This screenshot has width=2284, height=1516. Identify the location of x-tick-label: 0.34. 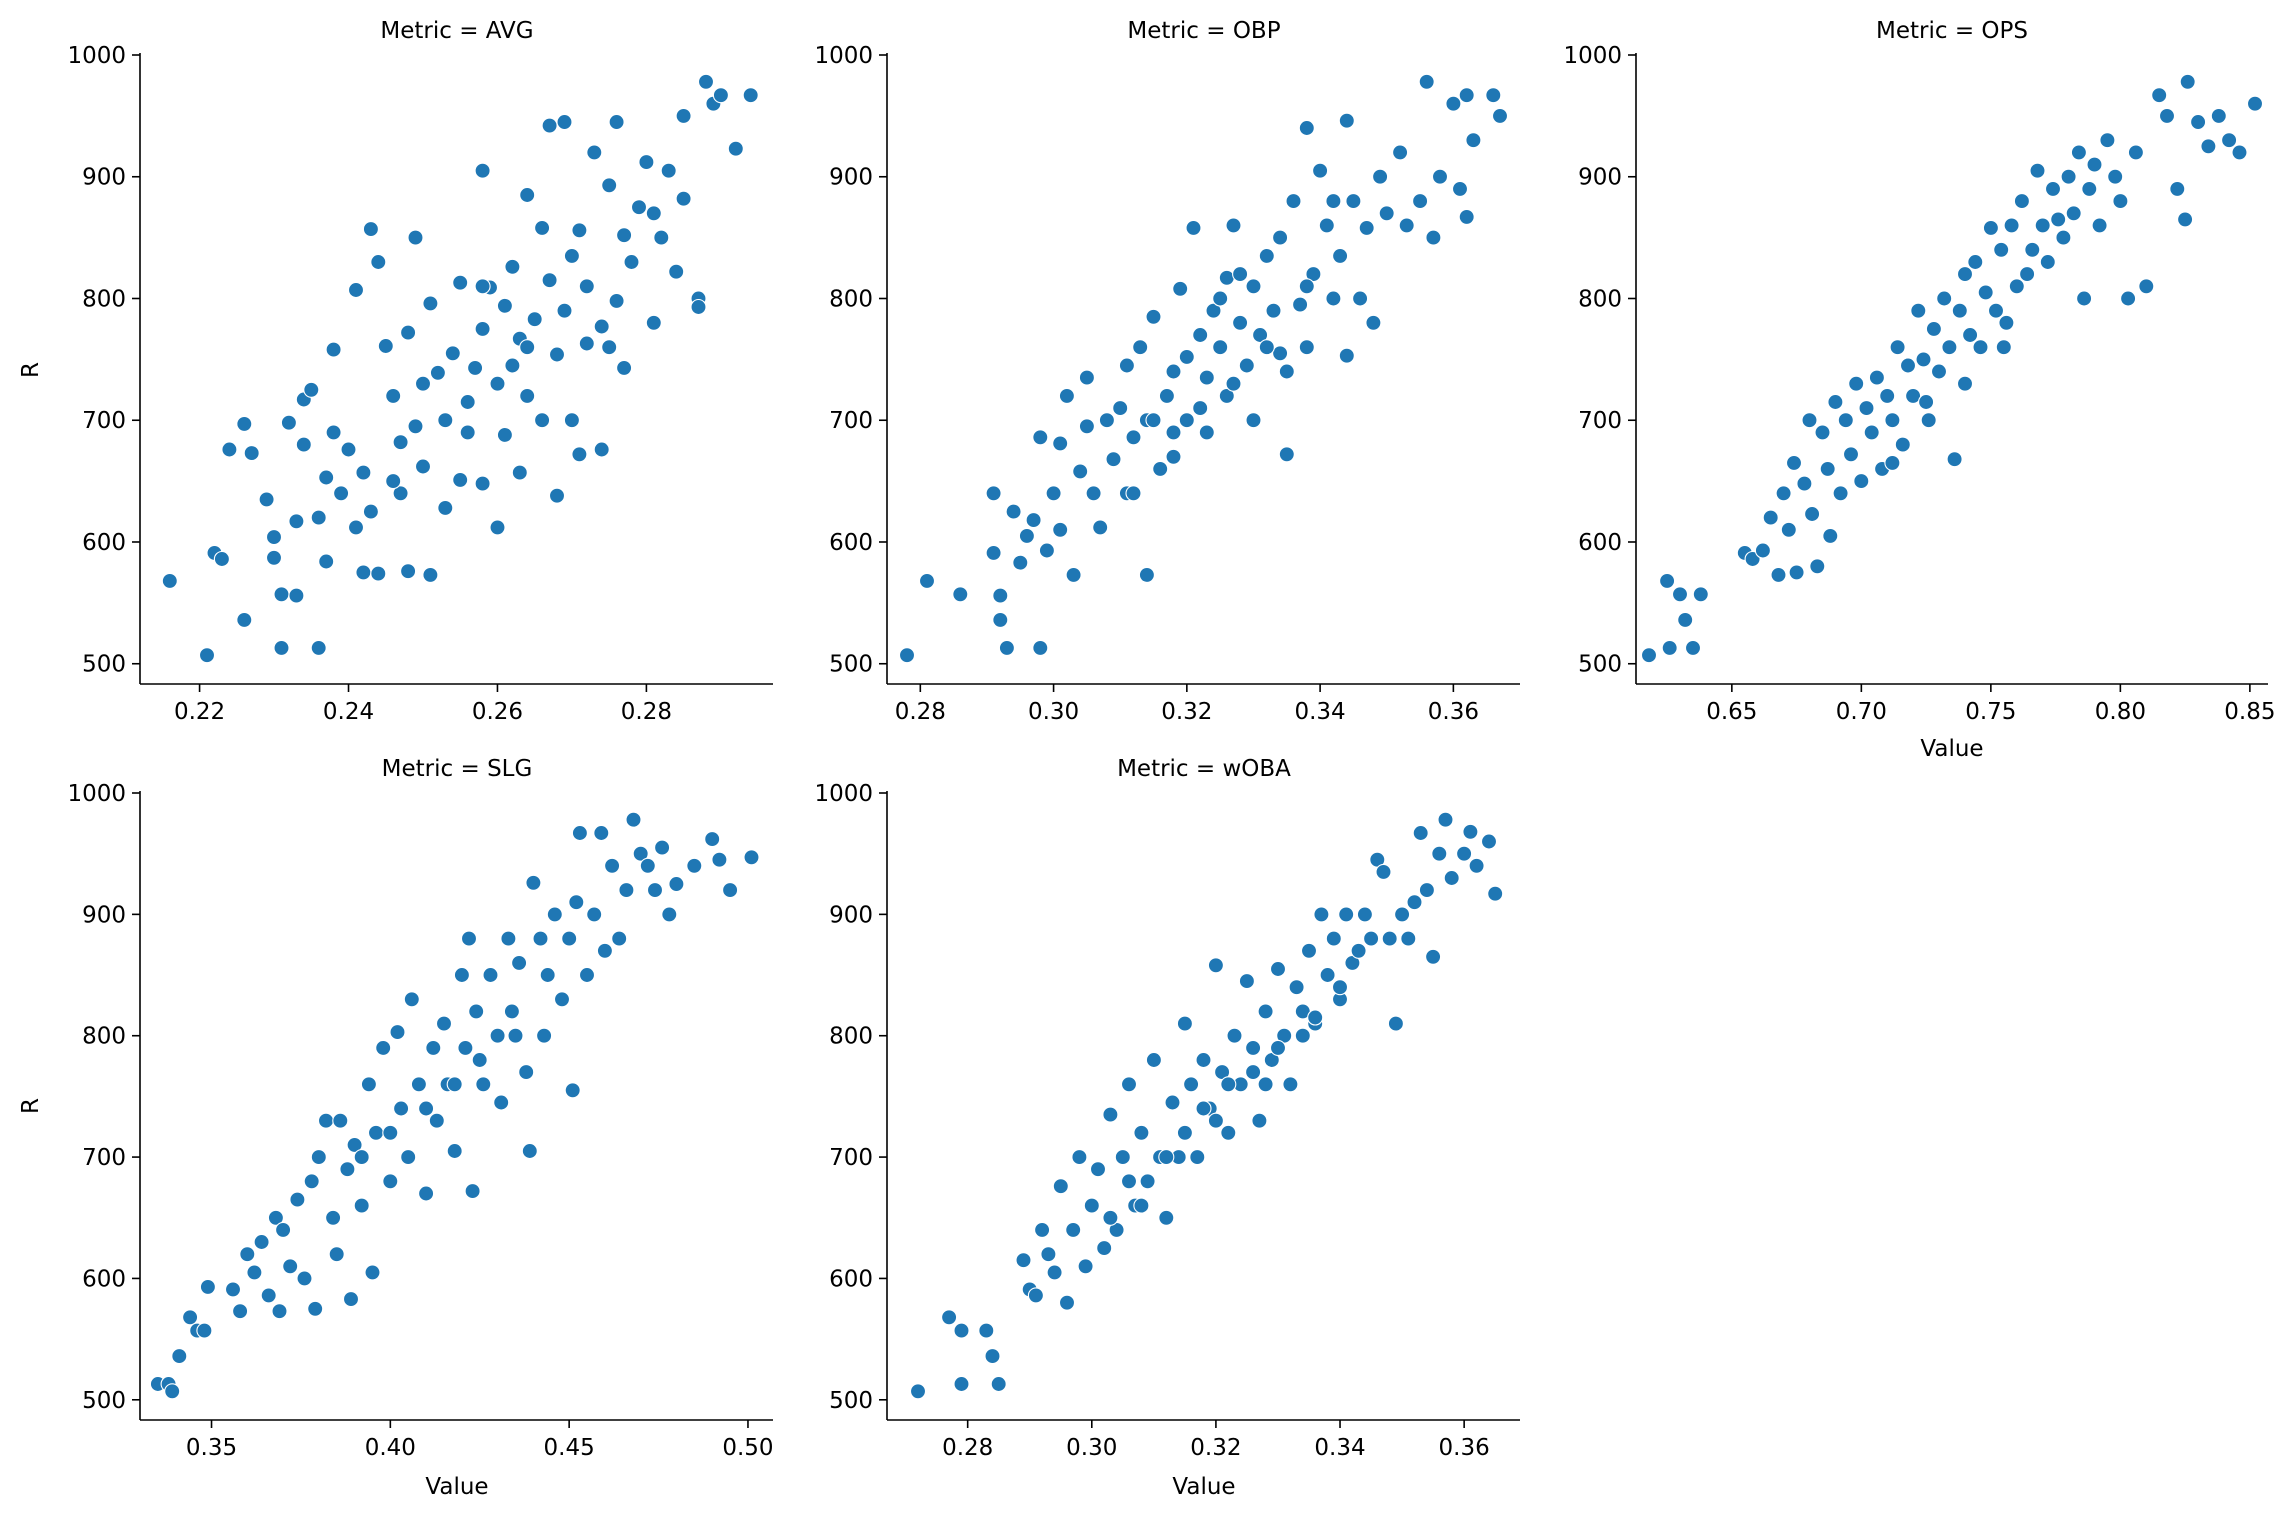
(1339, 1448).